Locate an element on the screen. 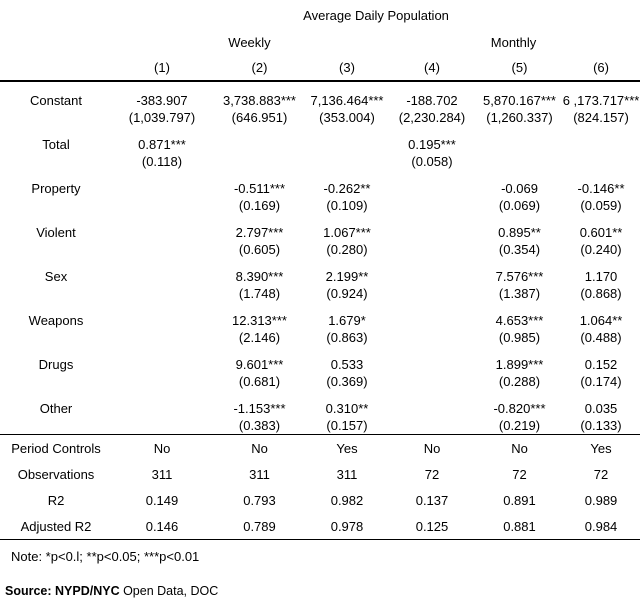 The height and width of the screenshot is (608, 640). estimate-cell: 2.199** is located at coordinates (347, 276).